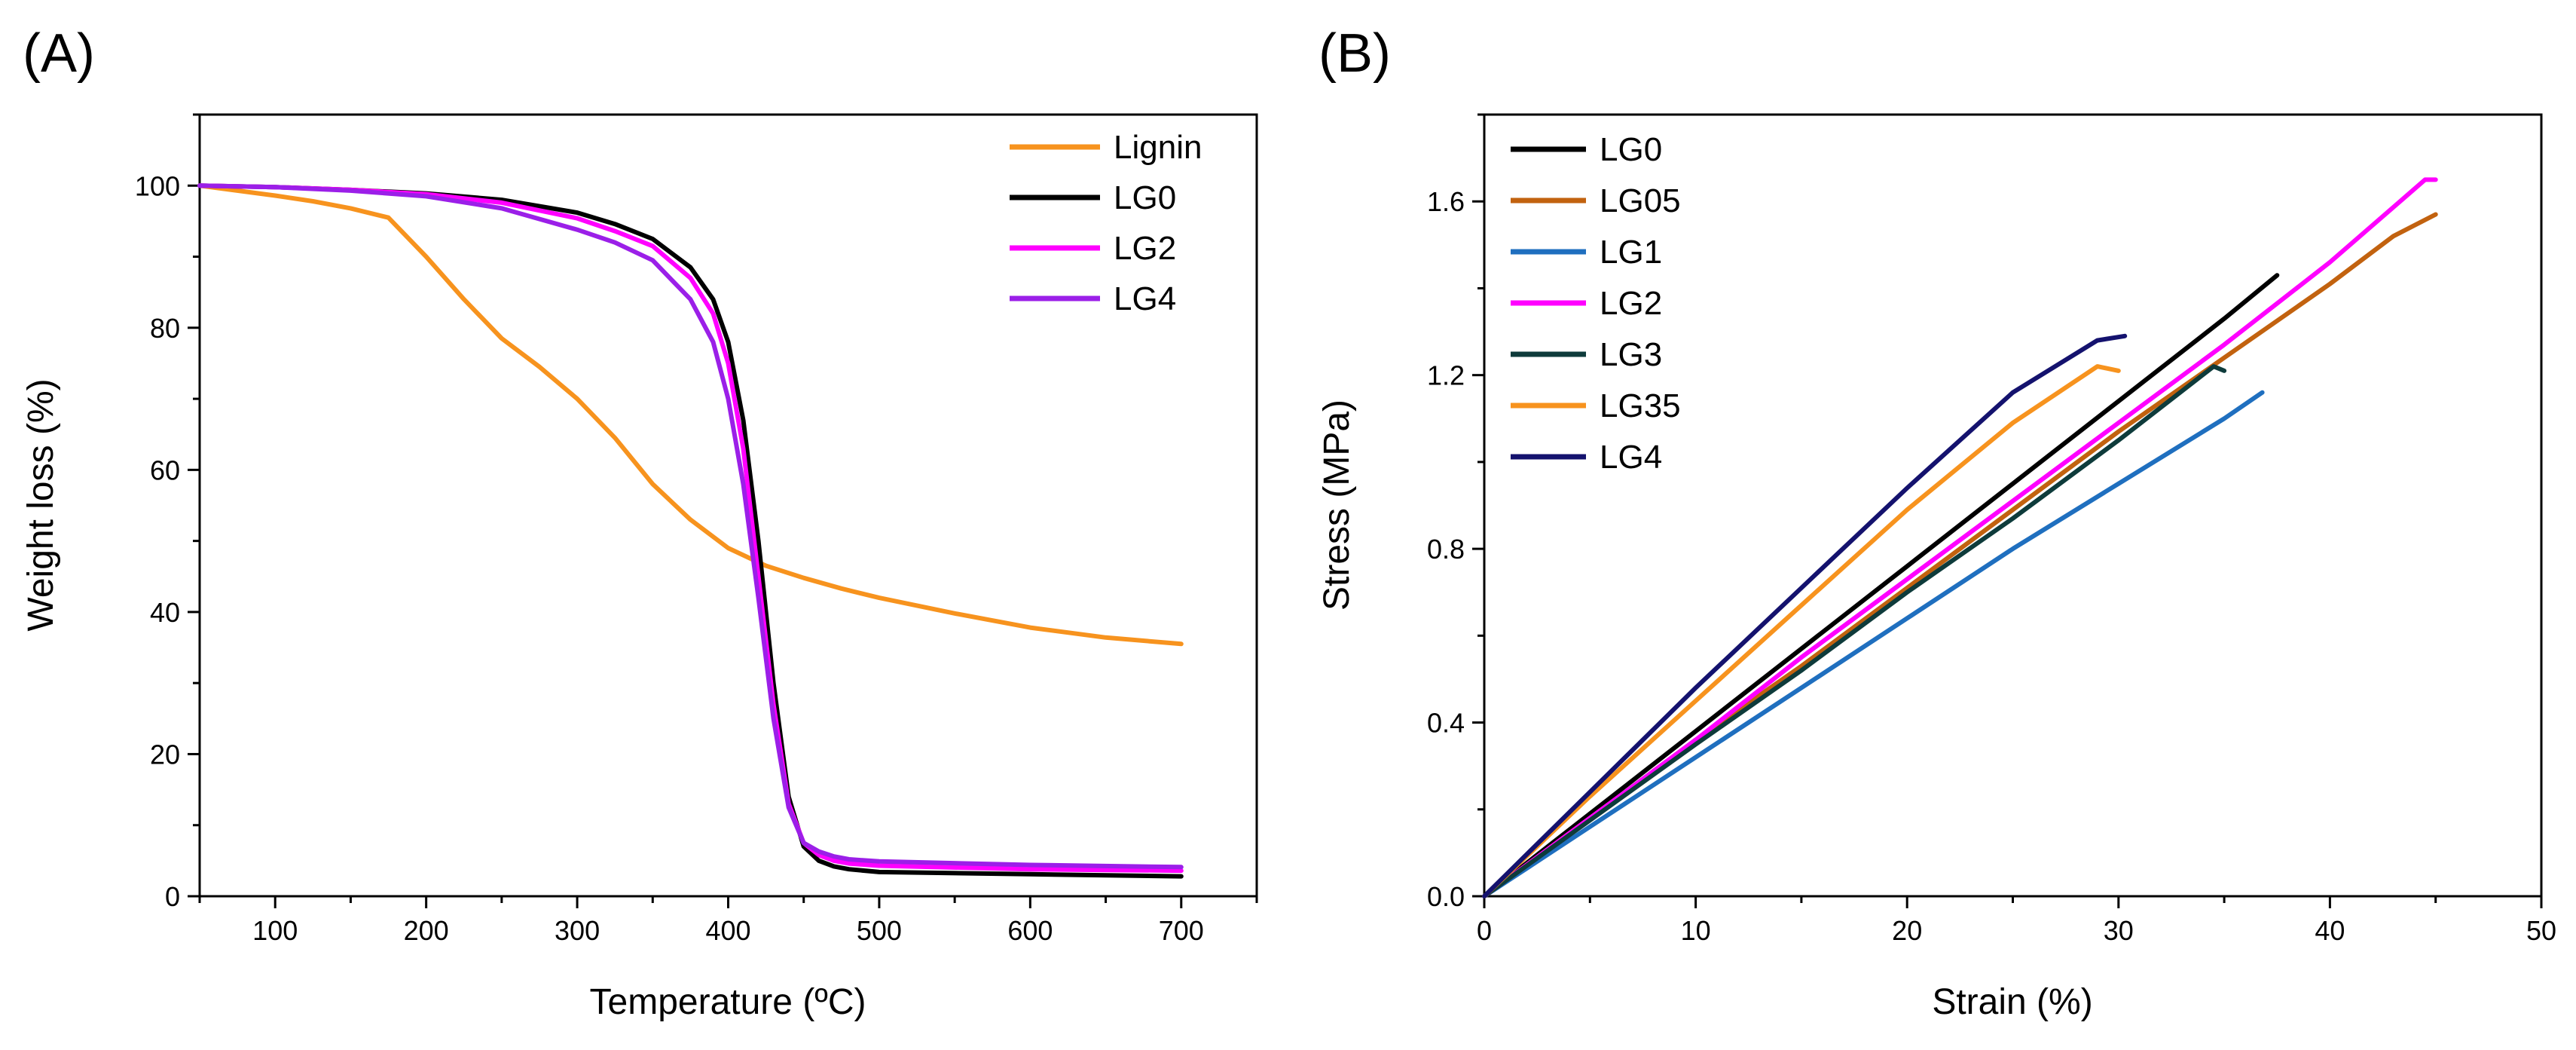  I want to click on y-tick-label: 80, so click(165, 328).